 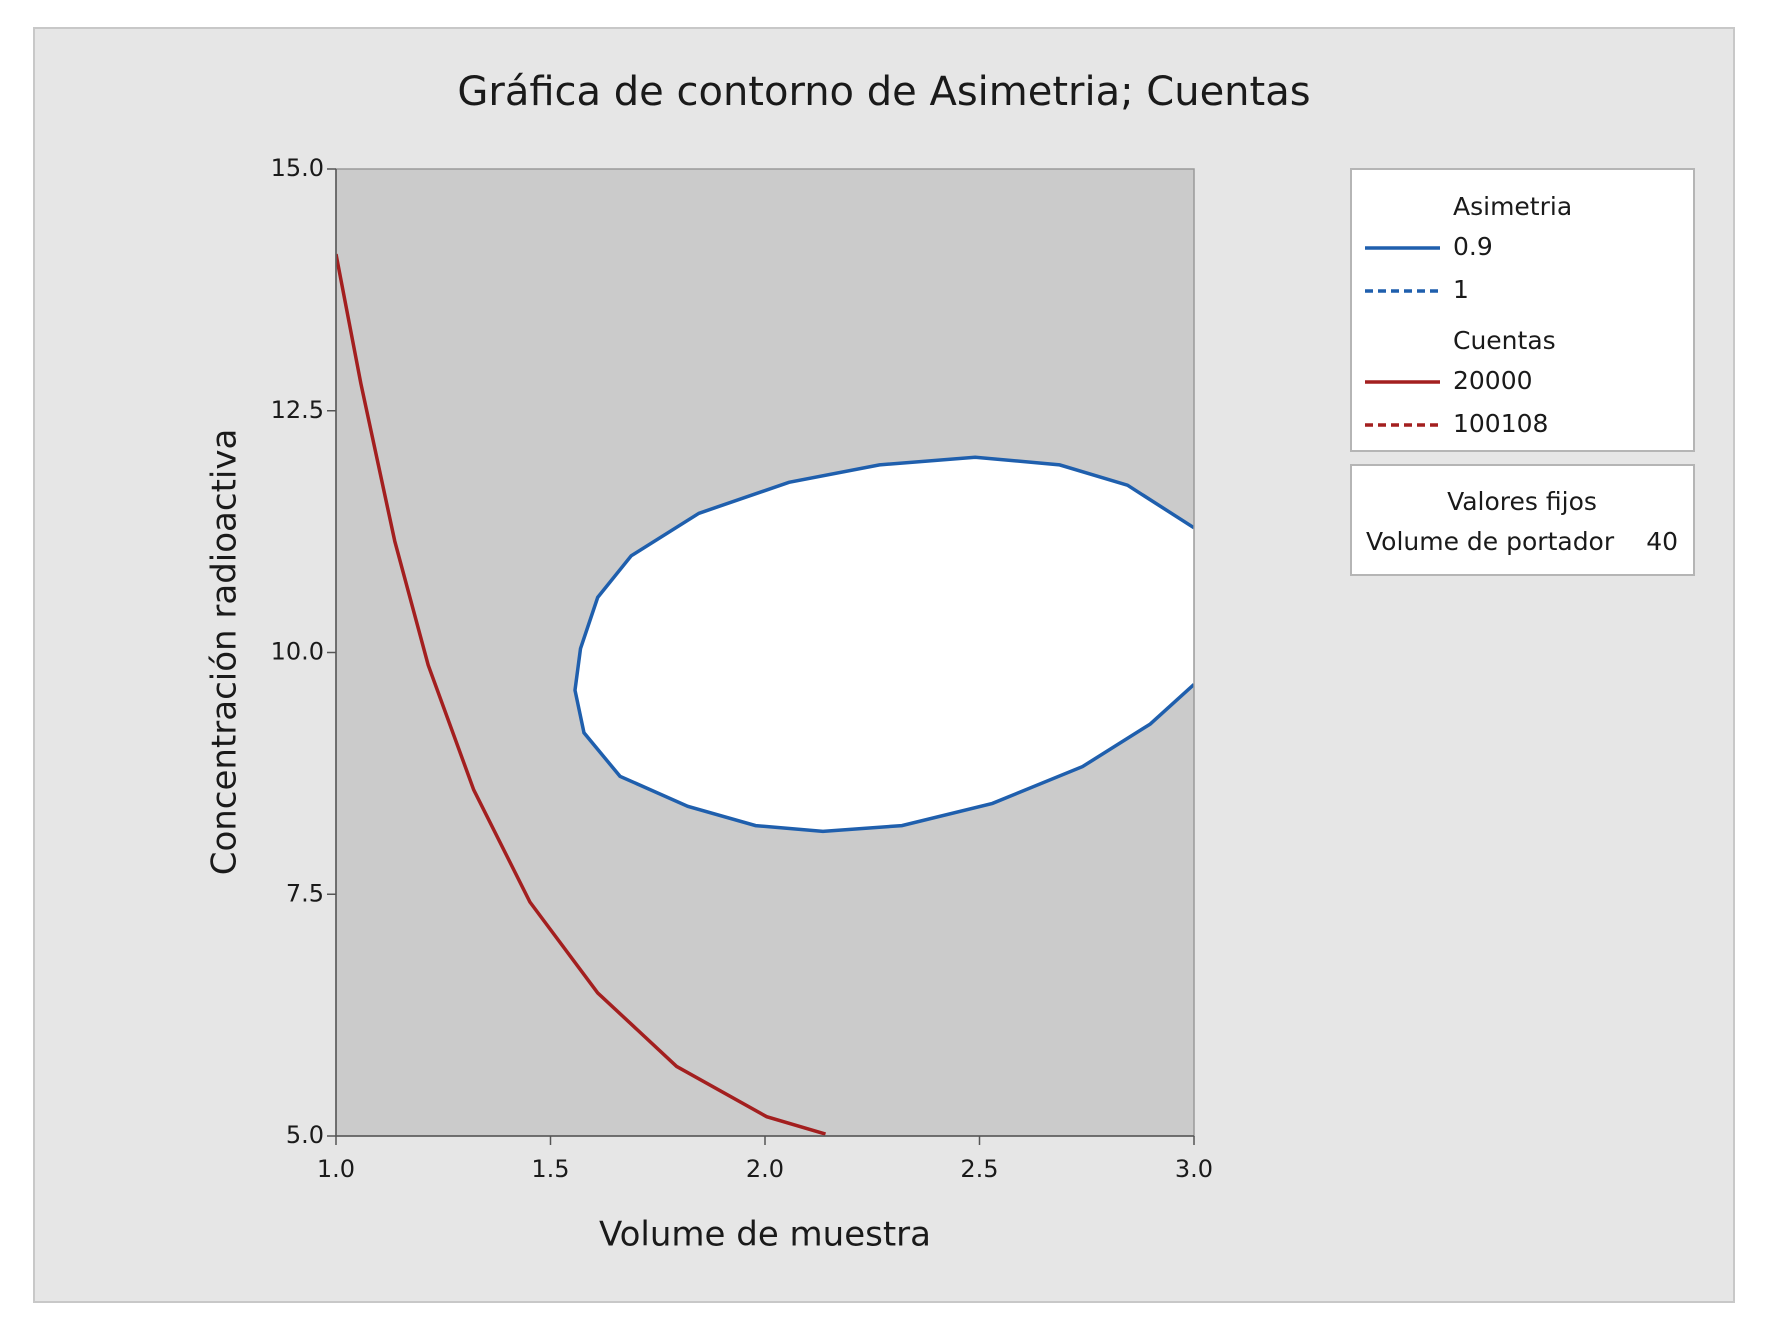 I want to click on x-tick-label: 2.0, so click(x=765, y=1169).